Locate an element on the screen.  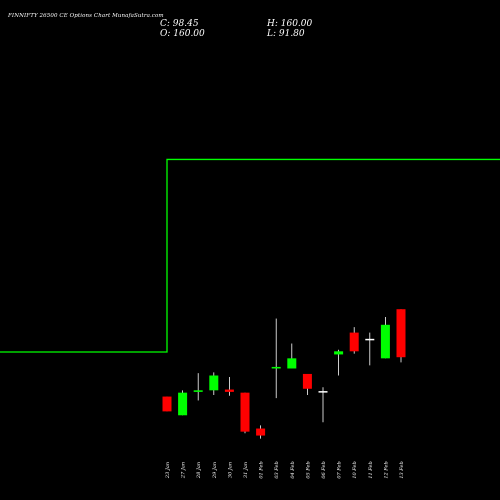
x-tick-label: 10 Feb is located at coordinates (355, 469).